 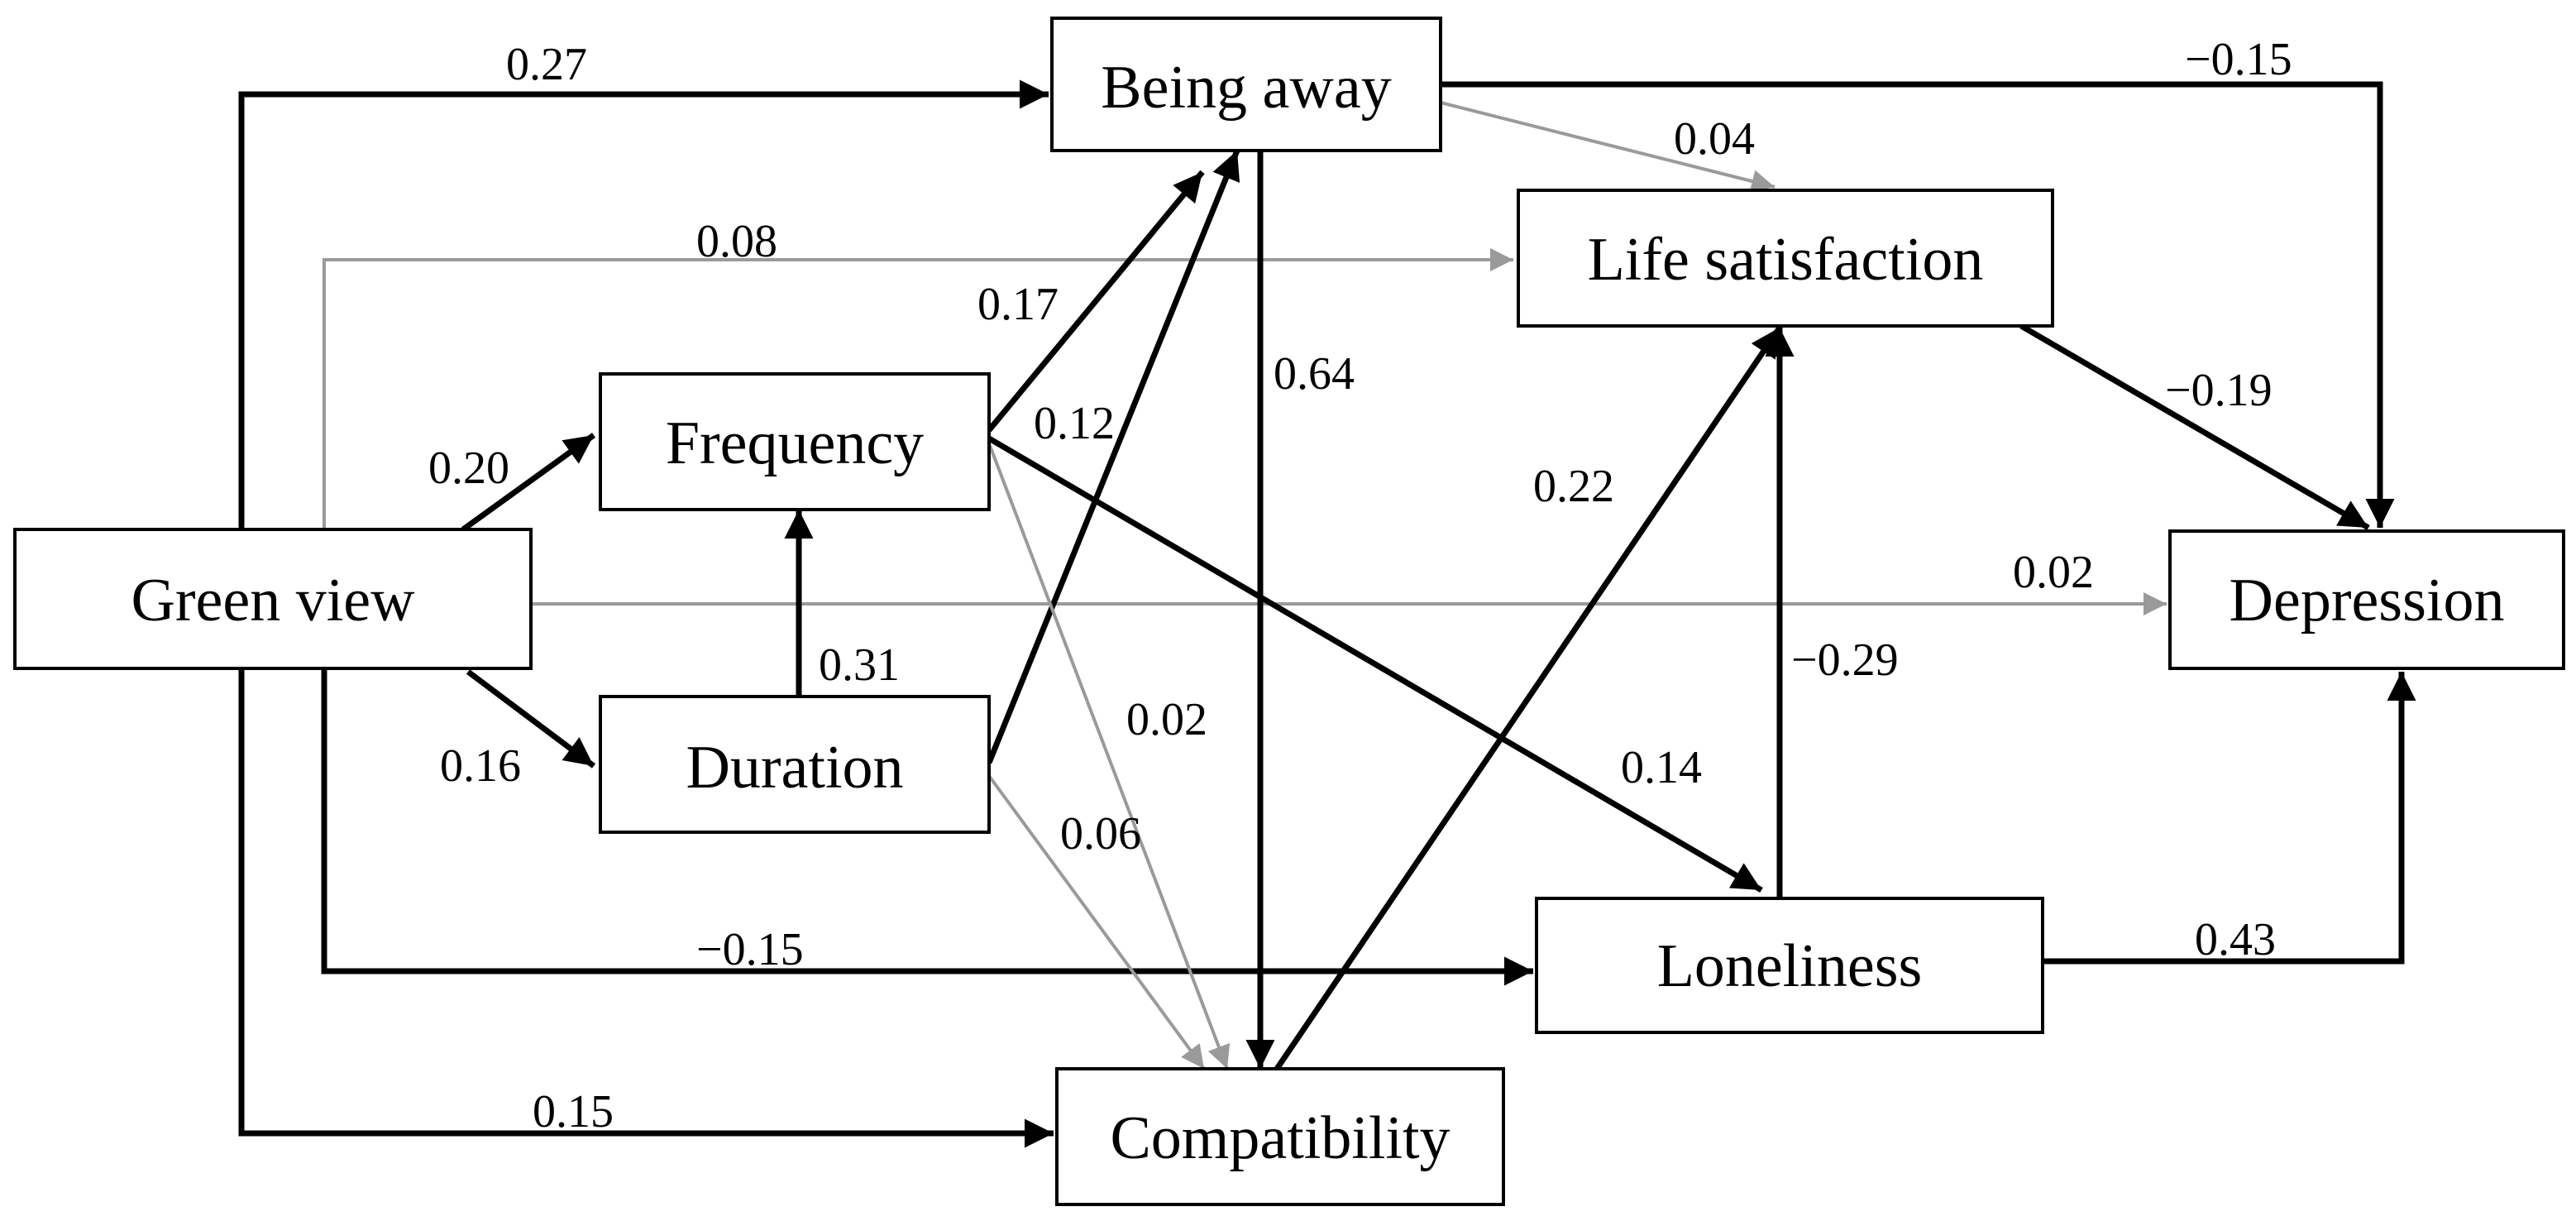 I want to click on edge-loneliness-depression, so click(x=2229, y=818).